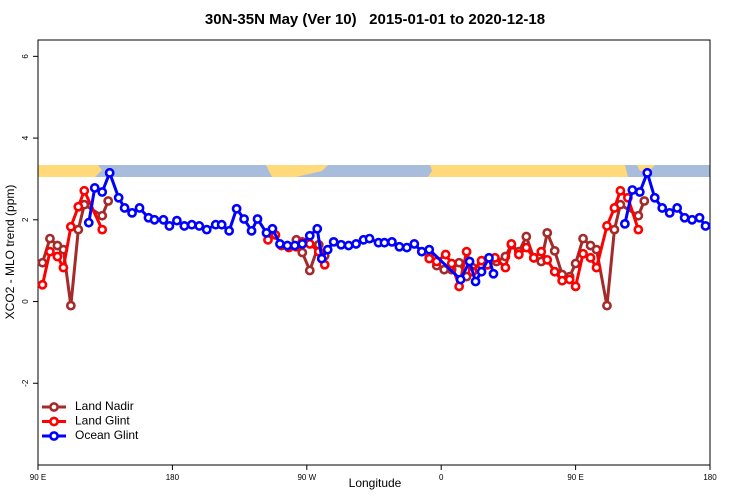  Describe the element at coordinates (25, 219) in the screenshot. I see `y-tick-label: 2` at that location.